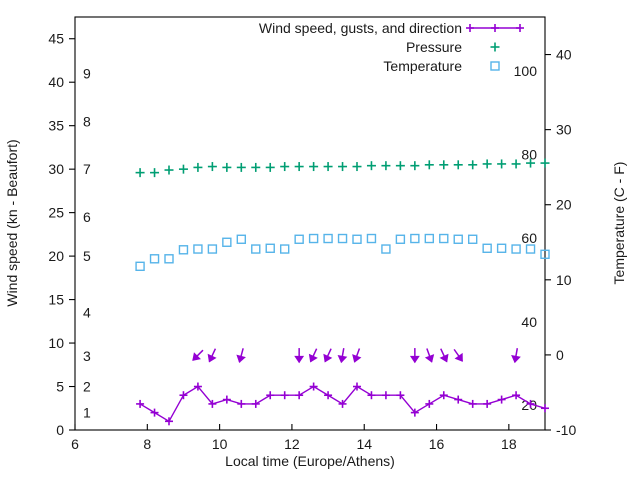 This screenshot has height=480, width=640. I want to click on y2-tick-label: 40, so click(564, 55).